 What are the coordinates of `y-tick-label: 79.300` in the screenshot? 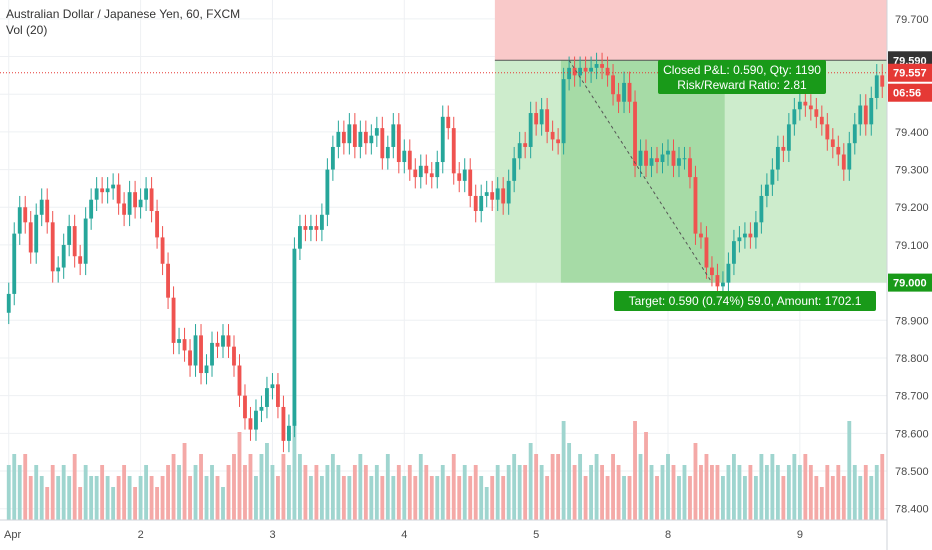 It's located at (912, 171).